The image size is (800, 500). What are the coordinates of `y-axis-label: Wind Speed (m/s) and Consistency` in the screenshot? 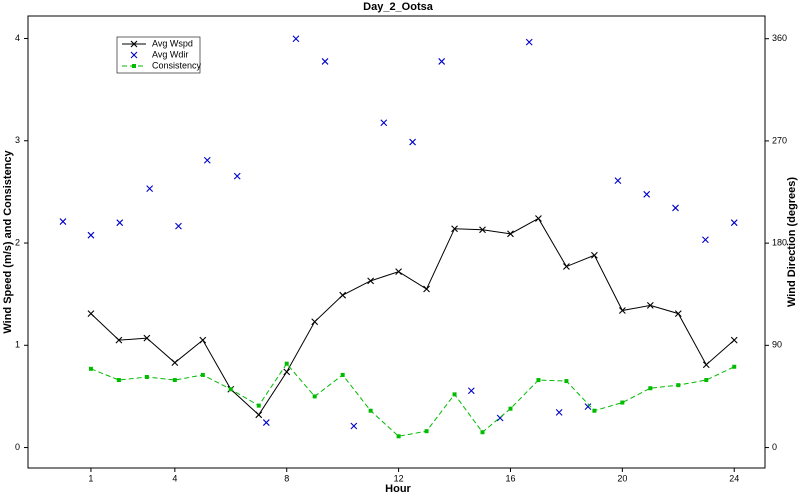 It's located at (8, 241).